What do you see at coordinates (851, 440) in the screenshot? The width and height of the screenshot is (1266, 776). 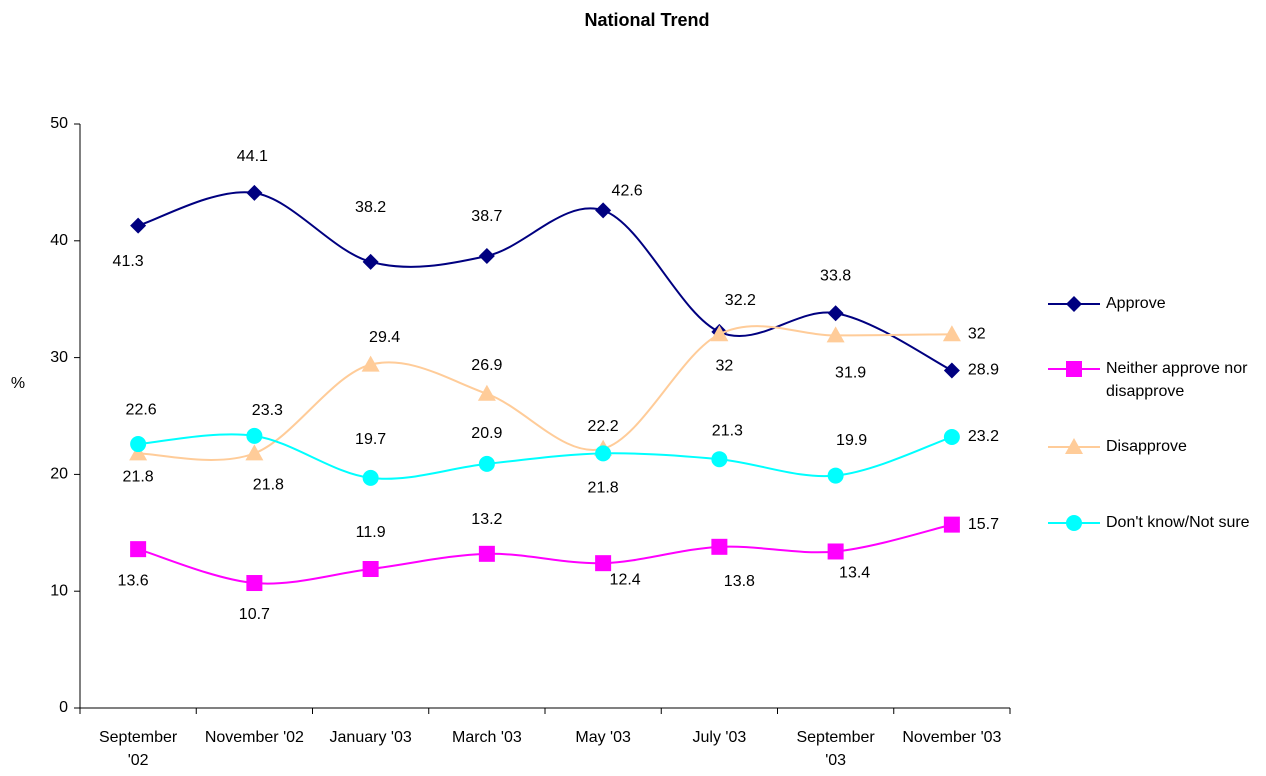 I see `data-label: 19.9` at bounding box center [851, 440].